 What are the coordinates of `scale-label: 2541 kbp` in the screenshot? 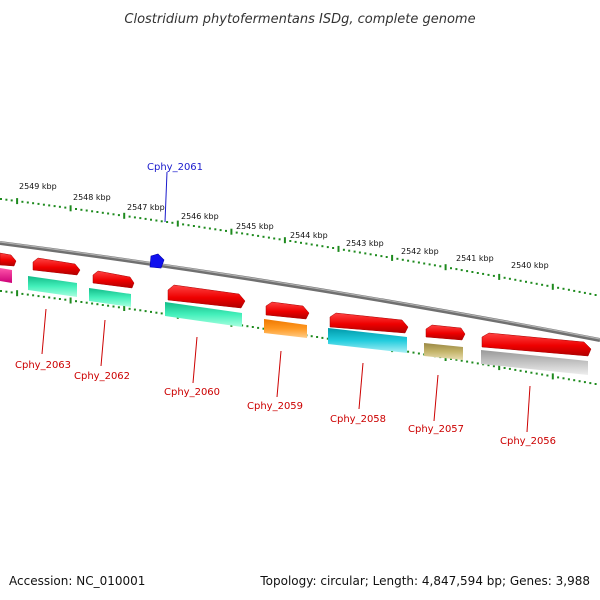 It's located at (475, 258).